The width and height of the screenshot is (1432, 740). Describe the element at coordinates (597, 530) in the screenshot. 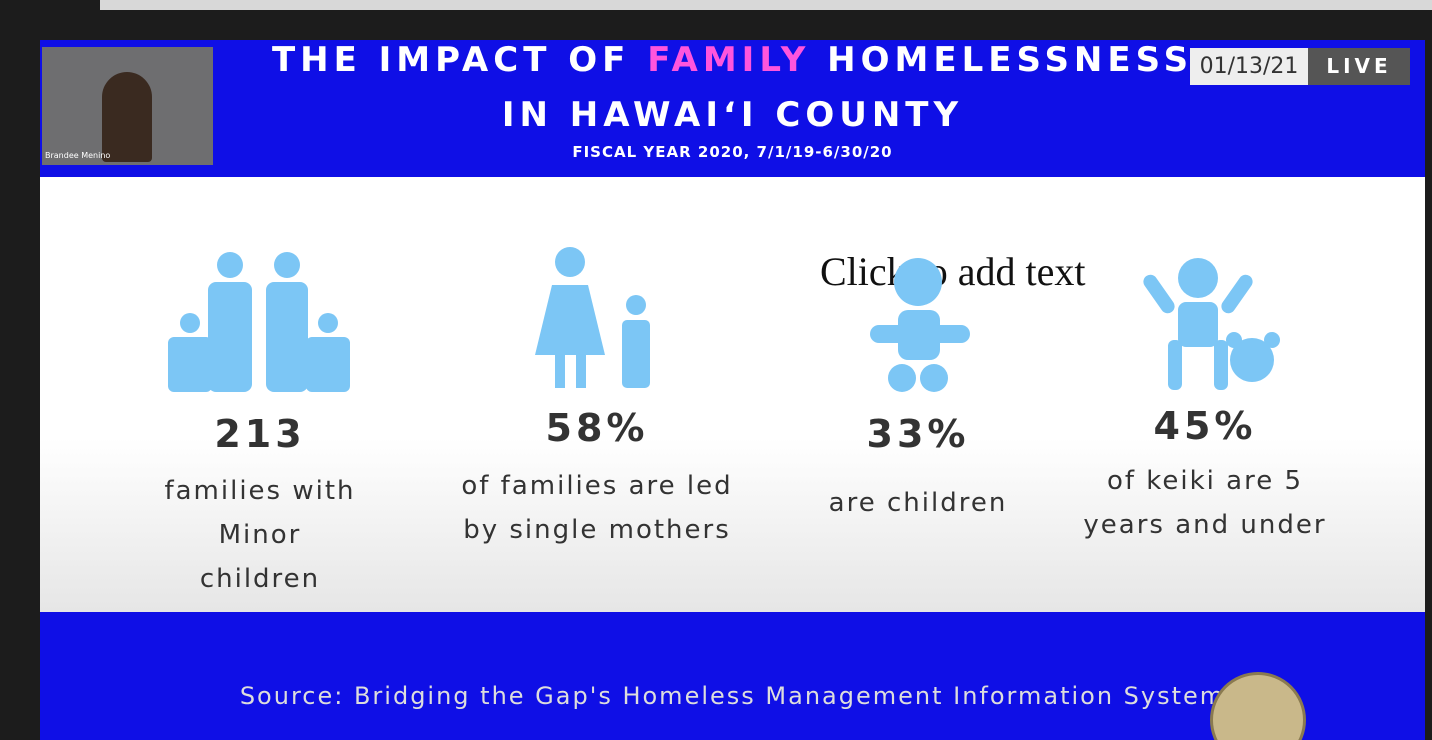

I see `stat-caption: by single mothers` at that location.